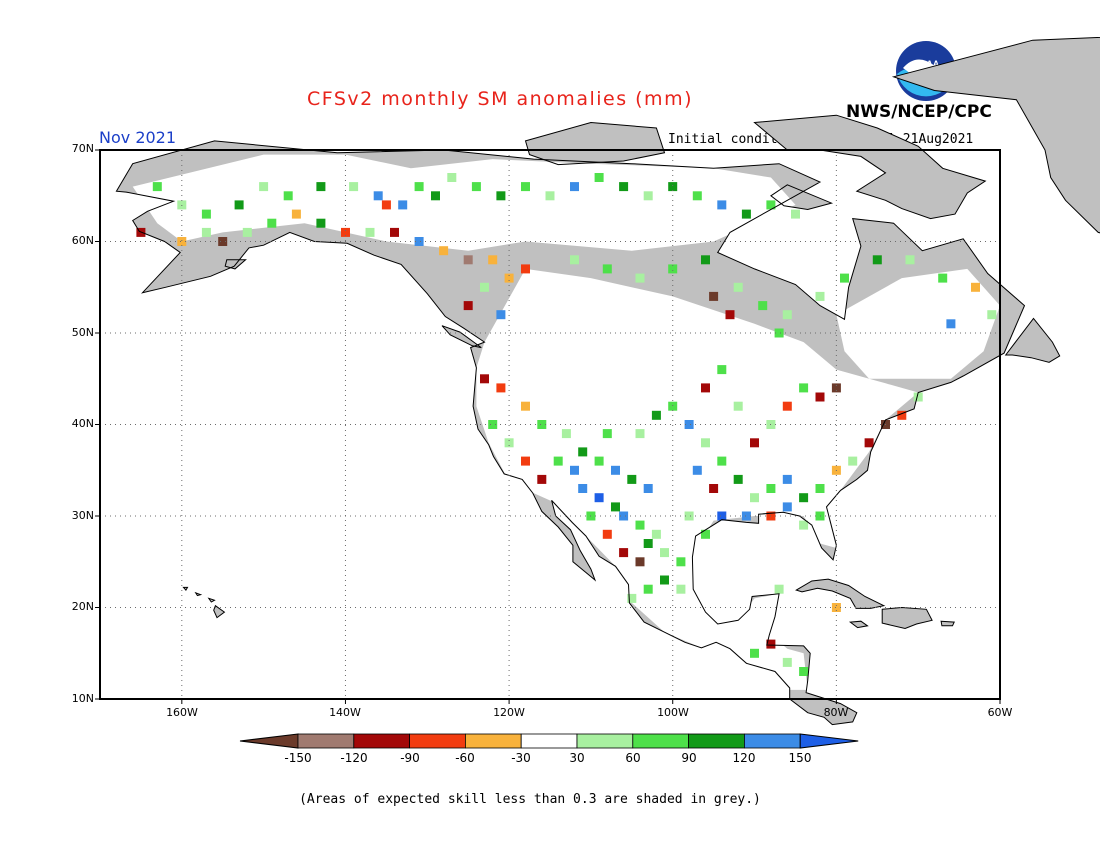 This screenshot has width=1100, height=850. I want to click on colorbar-label: -120, so click(354, 758).